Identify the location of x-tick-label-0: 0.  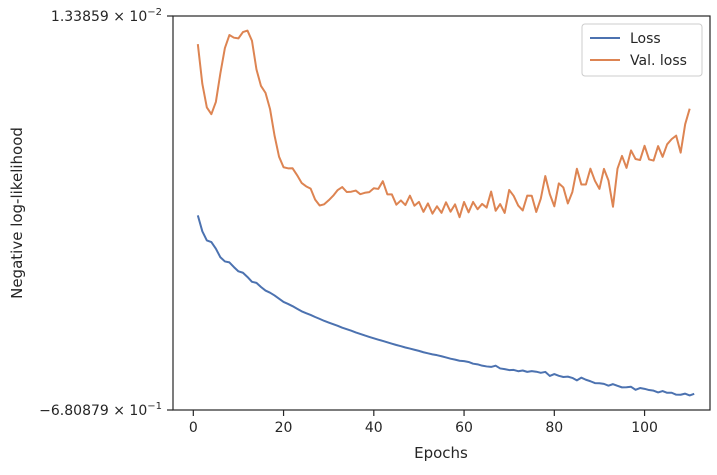
(193, 428).